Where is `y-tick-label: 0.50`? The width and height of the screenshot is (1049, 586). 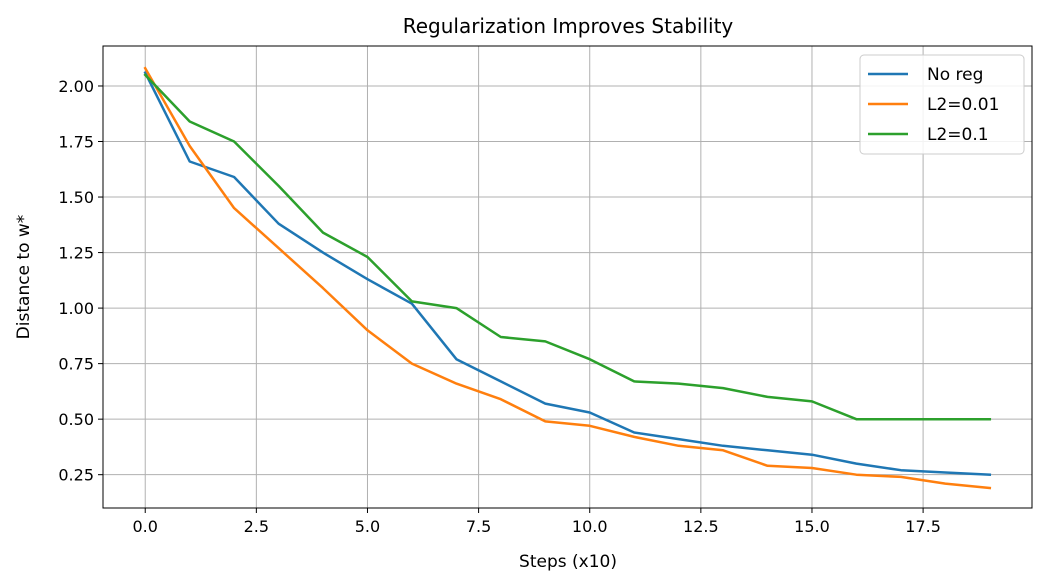
y-tick-label: 0.50 is located at coordinates (76, 419).